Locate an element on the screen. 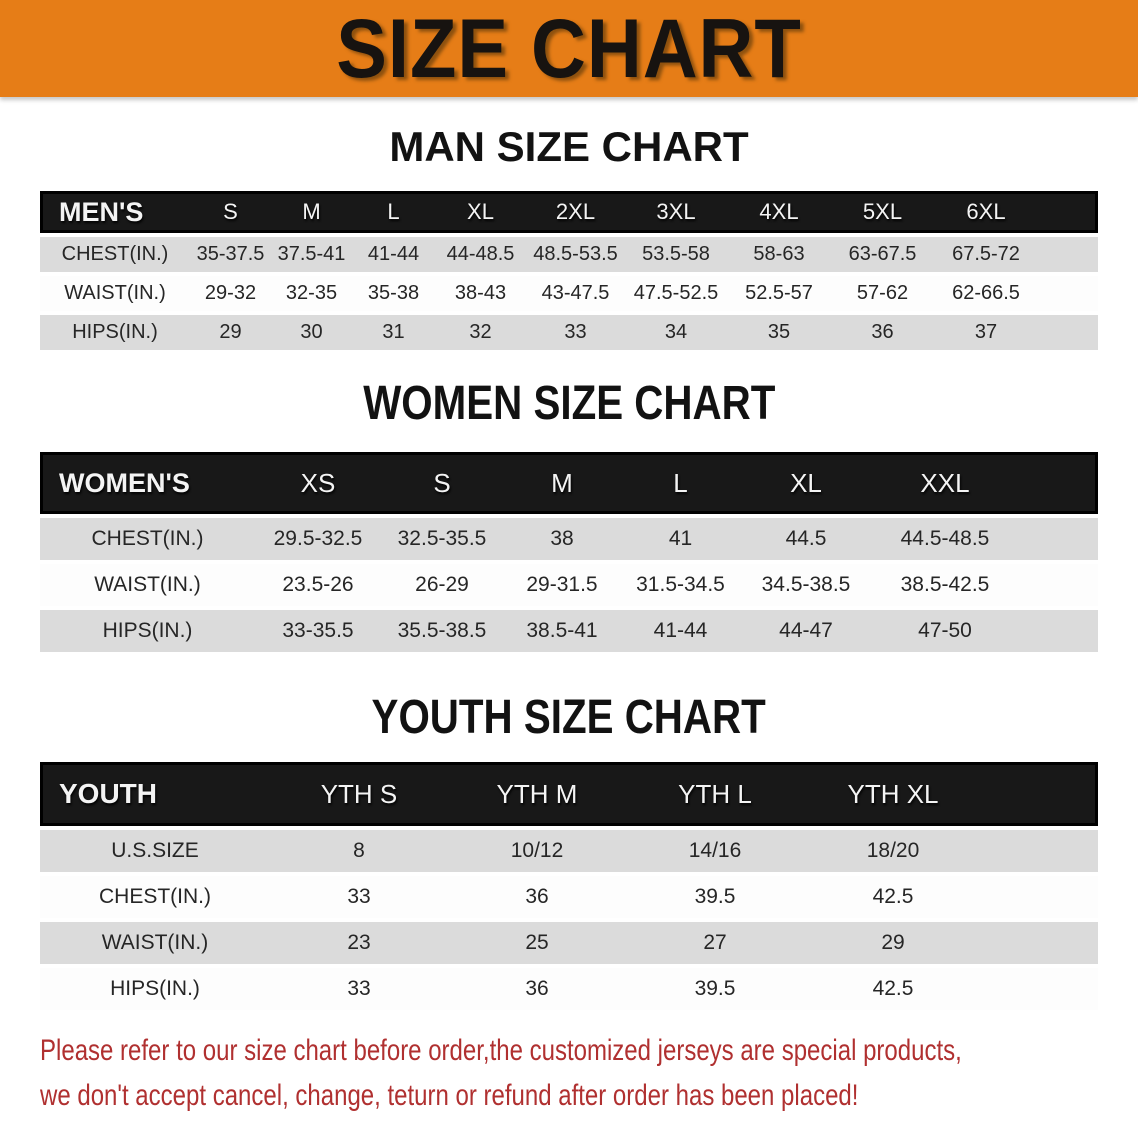 The image size is (1138, 1132). cell-value: 37 is located at coordinates (986, 332).